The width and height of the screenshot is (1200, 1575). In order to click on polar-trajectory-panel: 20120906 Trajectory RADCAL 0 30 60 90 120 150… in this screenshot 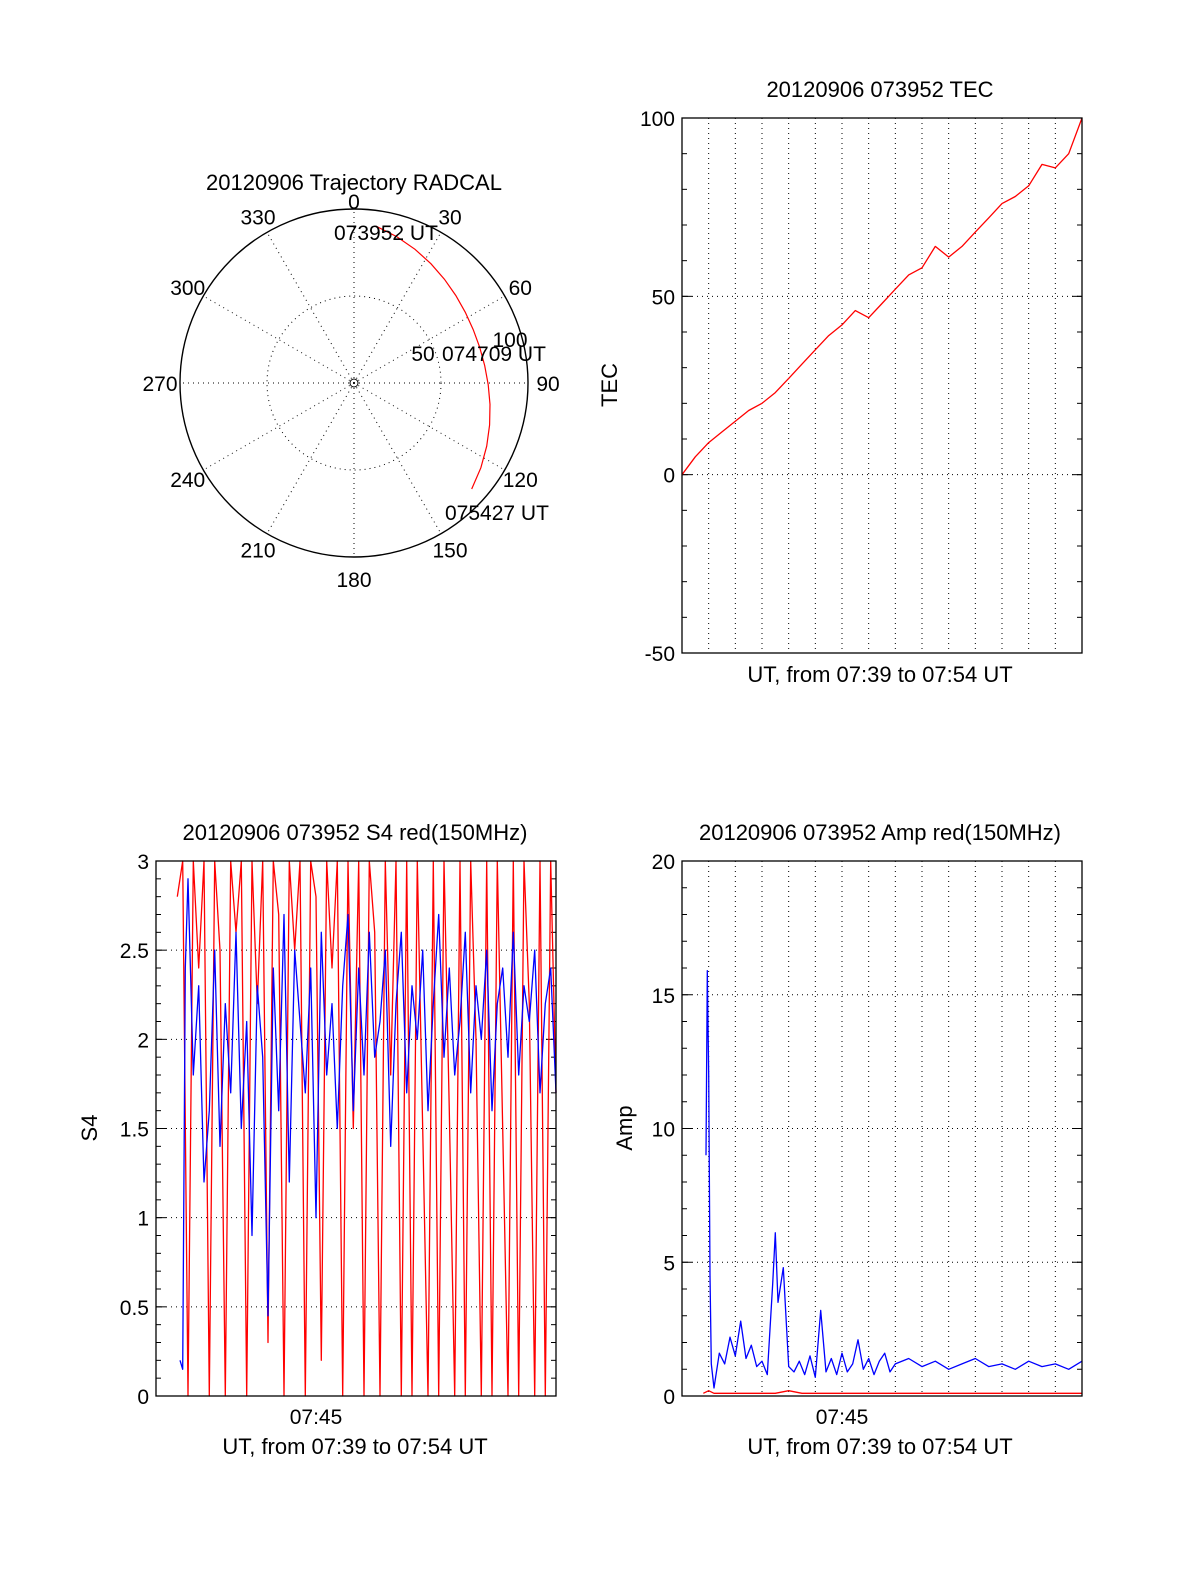, I will do `click(350, 381)`.